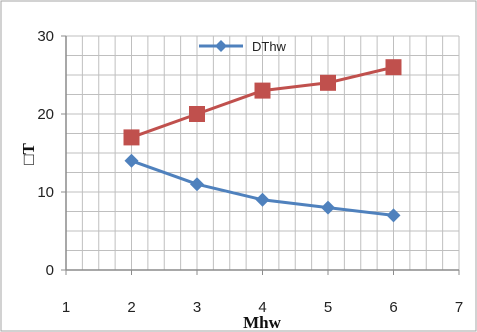  What do you see at coordinates (45, 36) in the screenshot?
I see `y-tick-label: 30` at bounding box center [45, 36].